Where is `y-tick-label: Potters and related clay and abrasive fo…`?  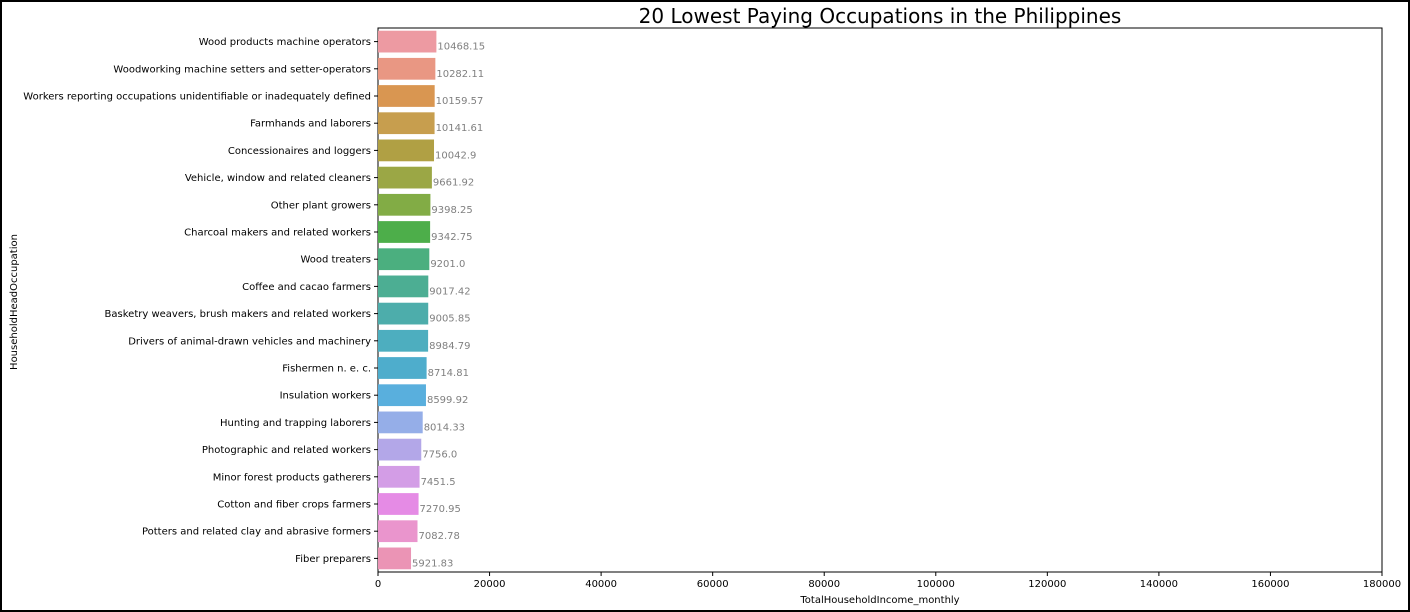
y-tick-label: Potters and related clay and abrasive fo… is located at coordinates (256, 532).